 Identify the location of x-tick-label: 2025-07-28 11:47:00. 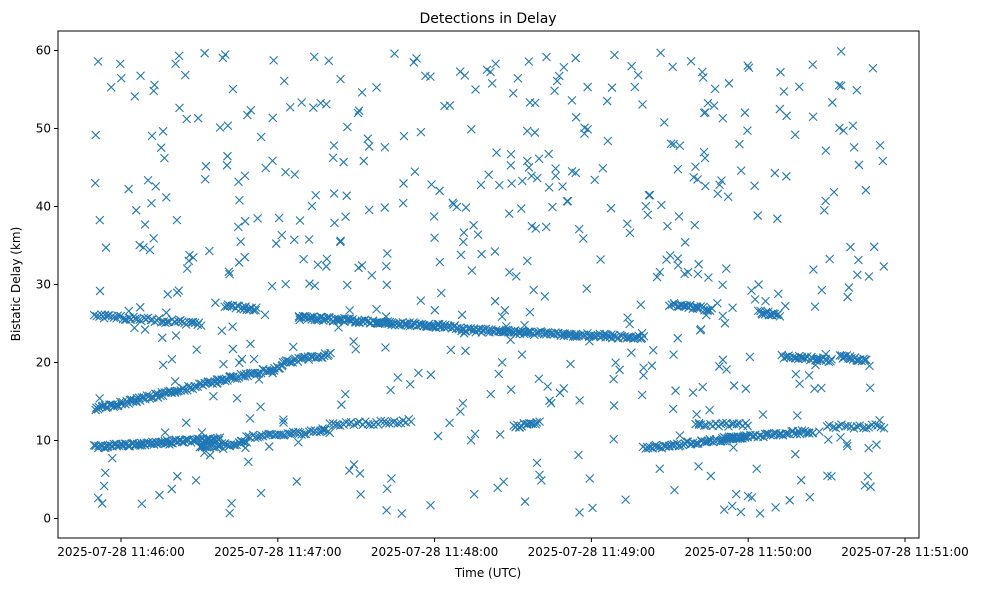
(277, 552).